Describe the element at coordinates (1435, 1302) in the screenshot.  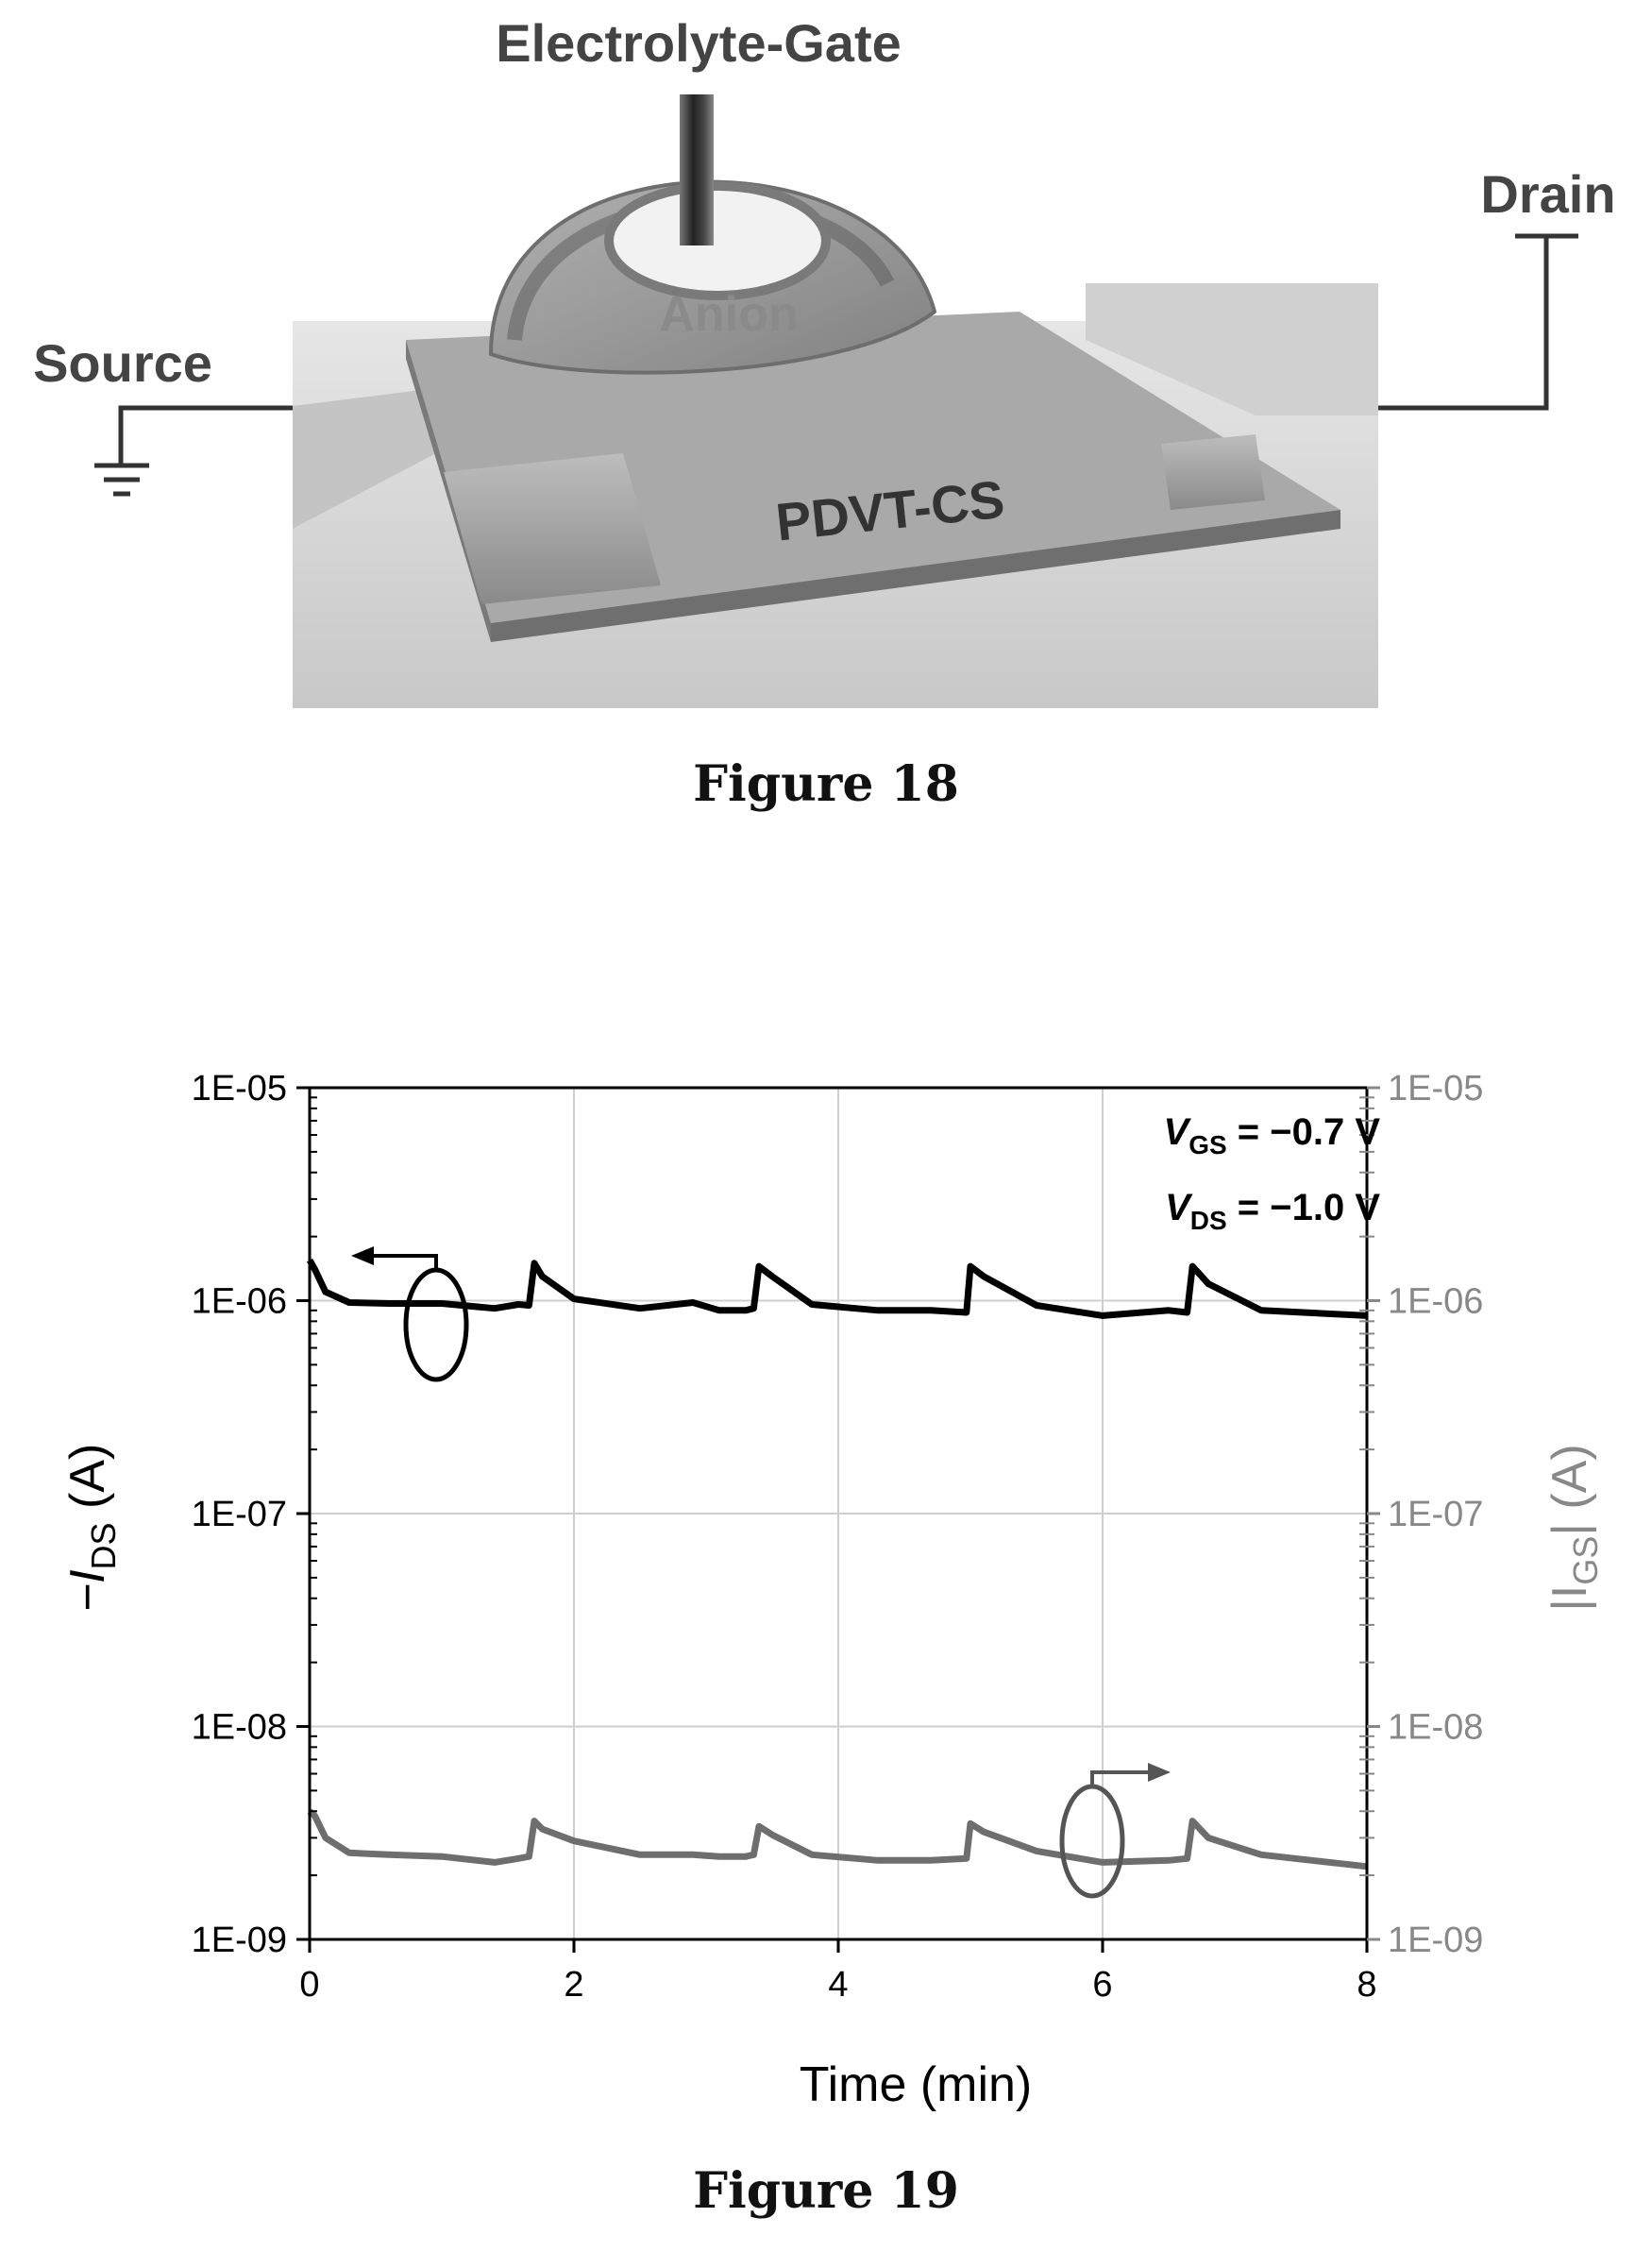
I see `y-tick-label-right: 1E-06` at that location.